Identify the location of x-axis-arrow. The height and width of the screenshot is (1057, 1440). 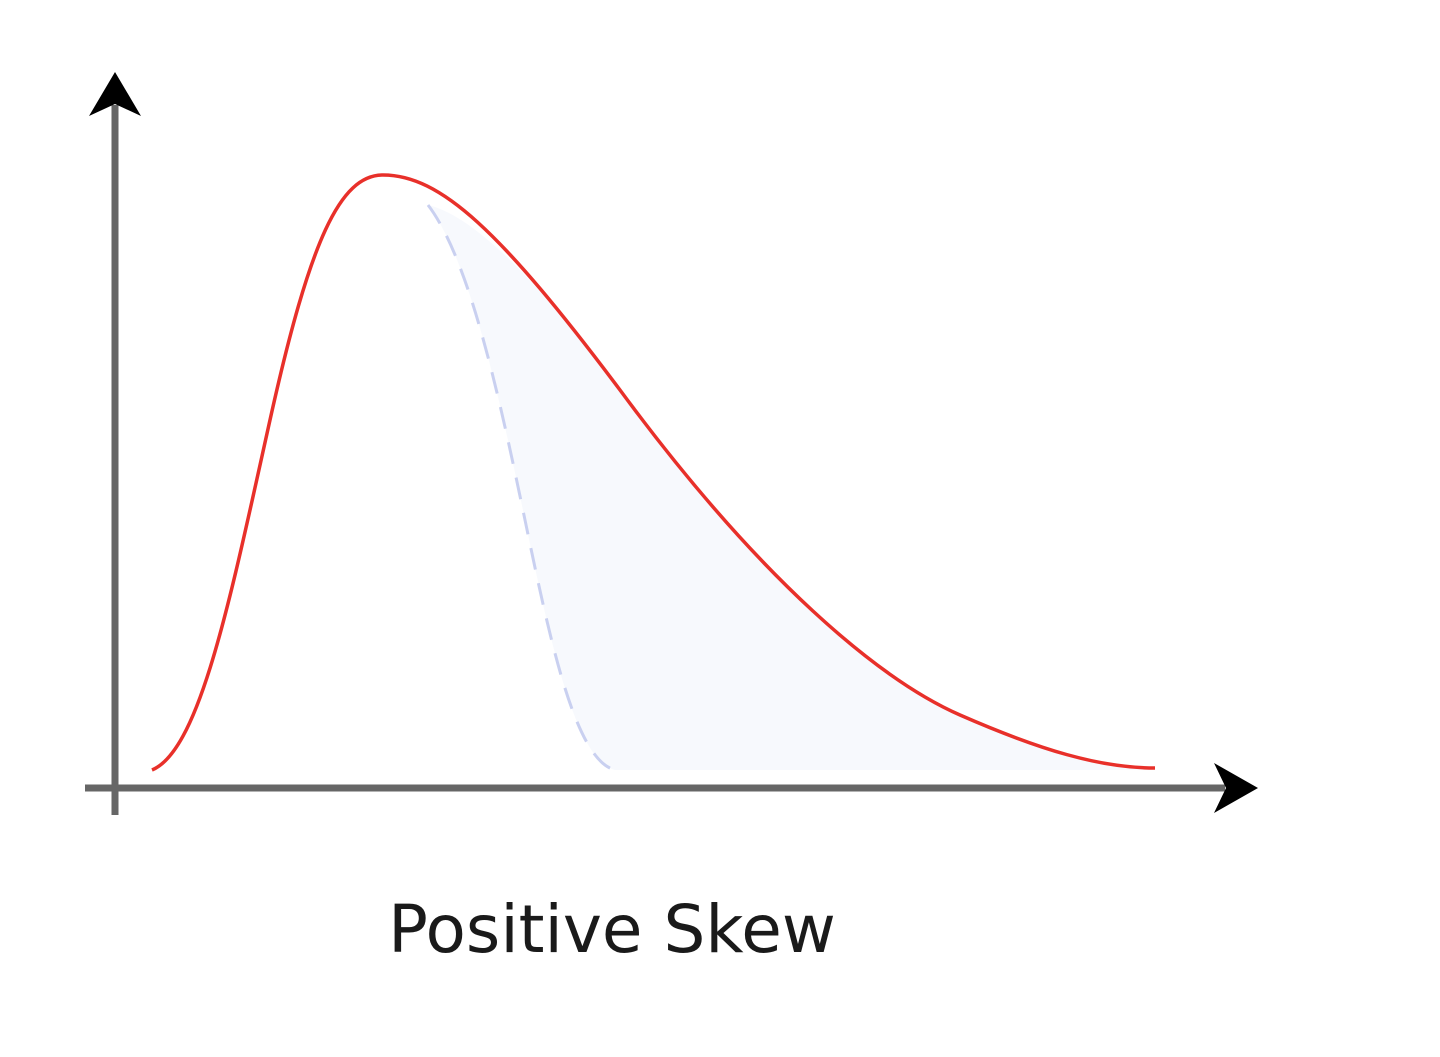
(1236, 788).